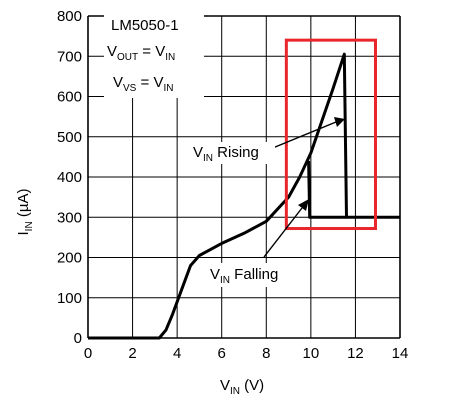  I want to click on falling-label-background, so click(254, 275).